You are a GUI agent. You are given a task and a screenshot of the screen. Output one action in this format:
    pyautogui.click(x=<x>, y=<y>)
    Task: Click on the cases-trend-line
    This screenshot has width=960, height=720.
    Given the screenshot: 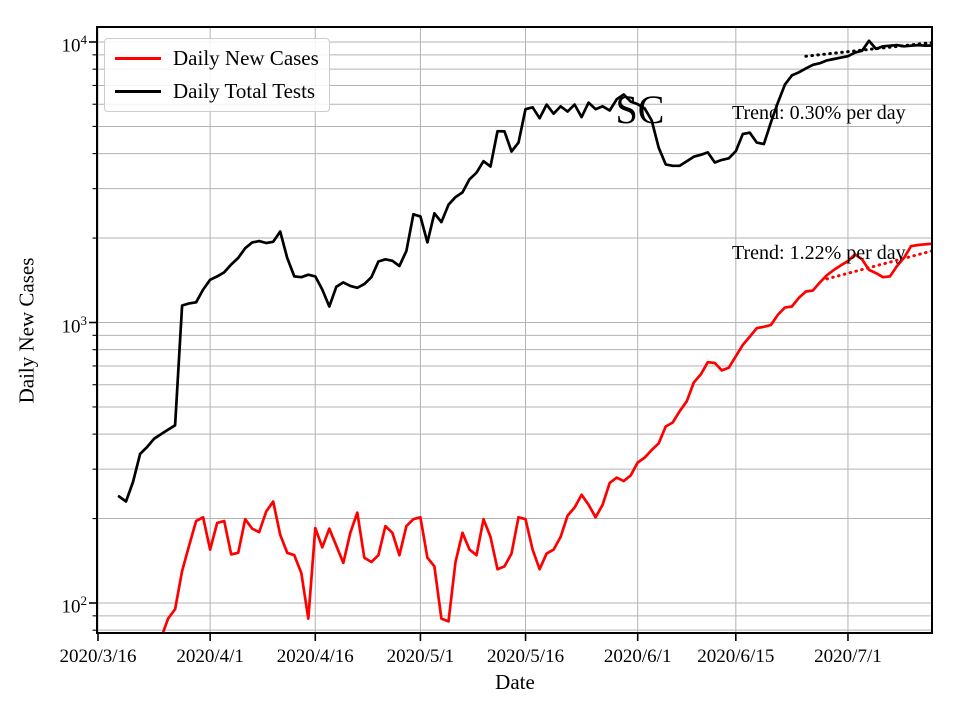 What is the action you would take?
    pyautogui.click(x=878, y=265)
    